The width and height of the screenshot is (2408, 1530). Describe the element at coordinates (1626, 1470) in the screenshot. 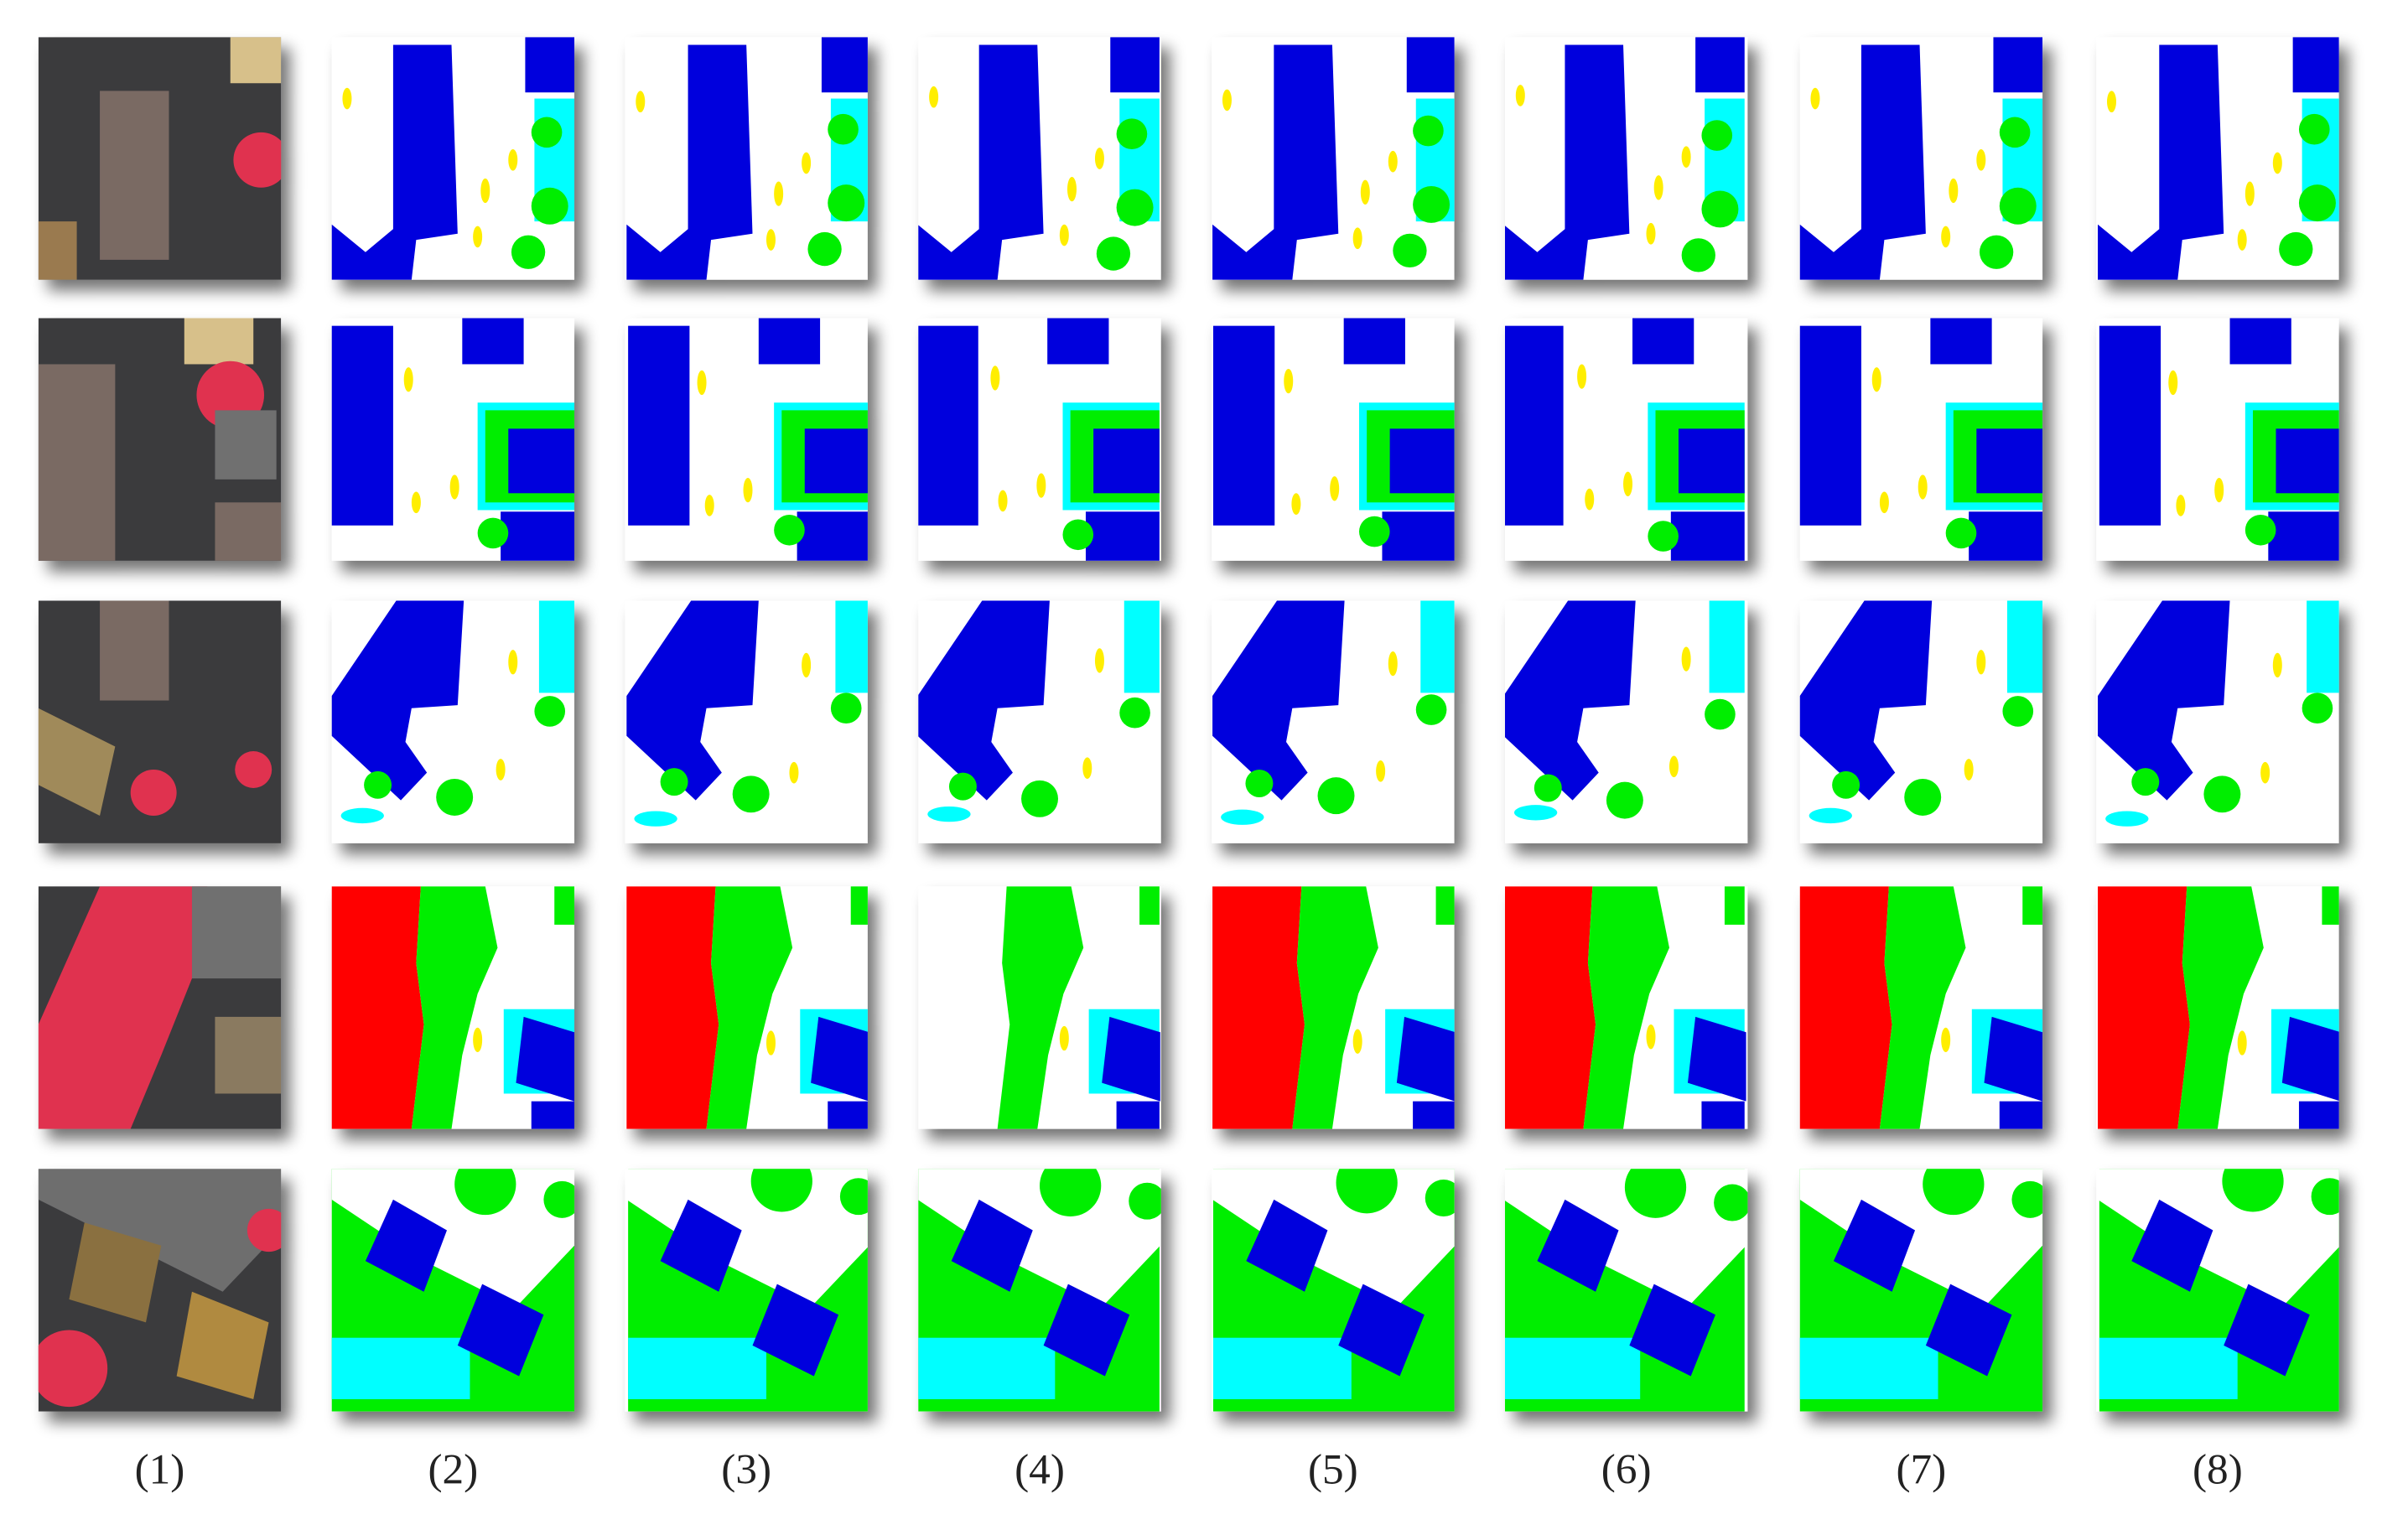

I see `column-label: (6)` at that location.